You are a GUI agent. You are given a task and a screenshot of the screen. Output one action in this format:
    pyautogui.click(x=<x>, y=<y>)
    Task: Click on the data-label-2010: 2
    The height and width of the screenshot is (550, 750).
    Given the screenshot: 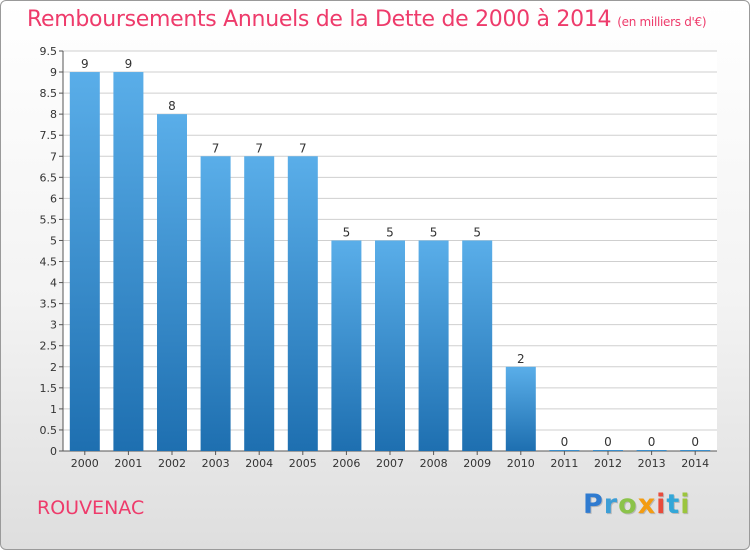 What is the action you would take?
    pyautogui.click(x=521, y=359)
    